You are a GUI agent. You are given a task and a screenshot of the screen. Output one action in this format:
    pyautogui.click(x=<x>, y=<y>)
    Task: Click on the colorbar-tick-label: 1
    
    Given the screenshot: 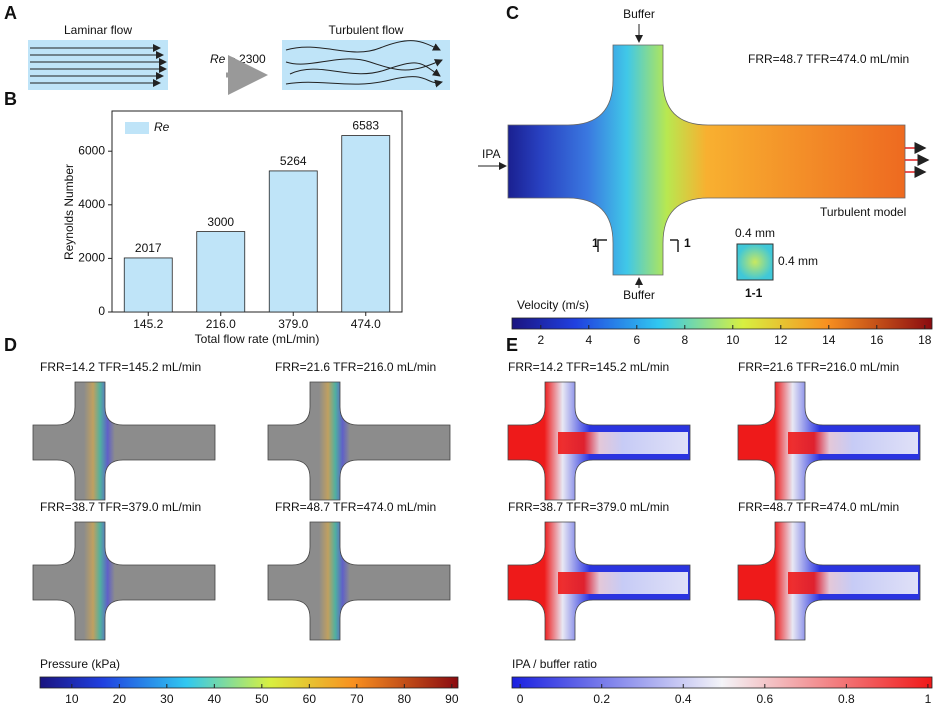 What is the action you would take?
    pyautogui.click(x=928, y=698)
    